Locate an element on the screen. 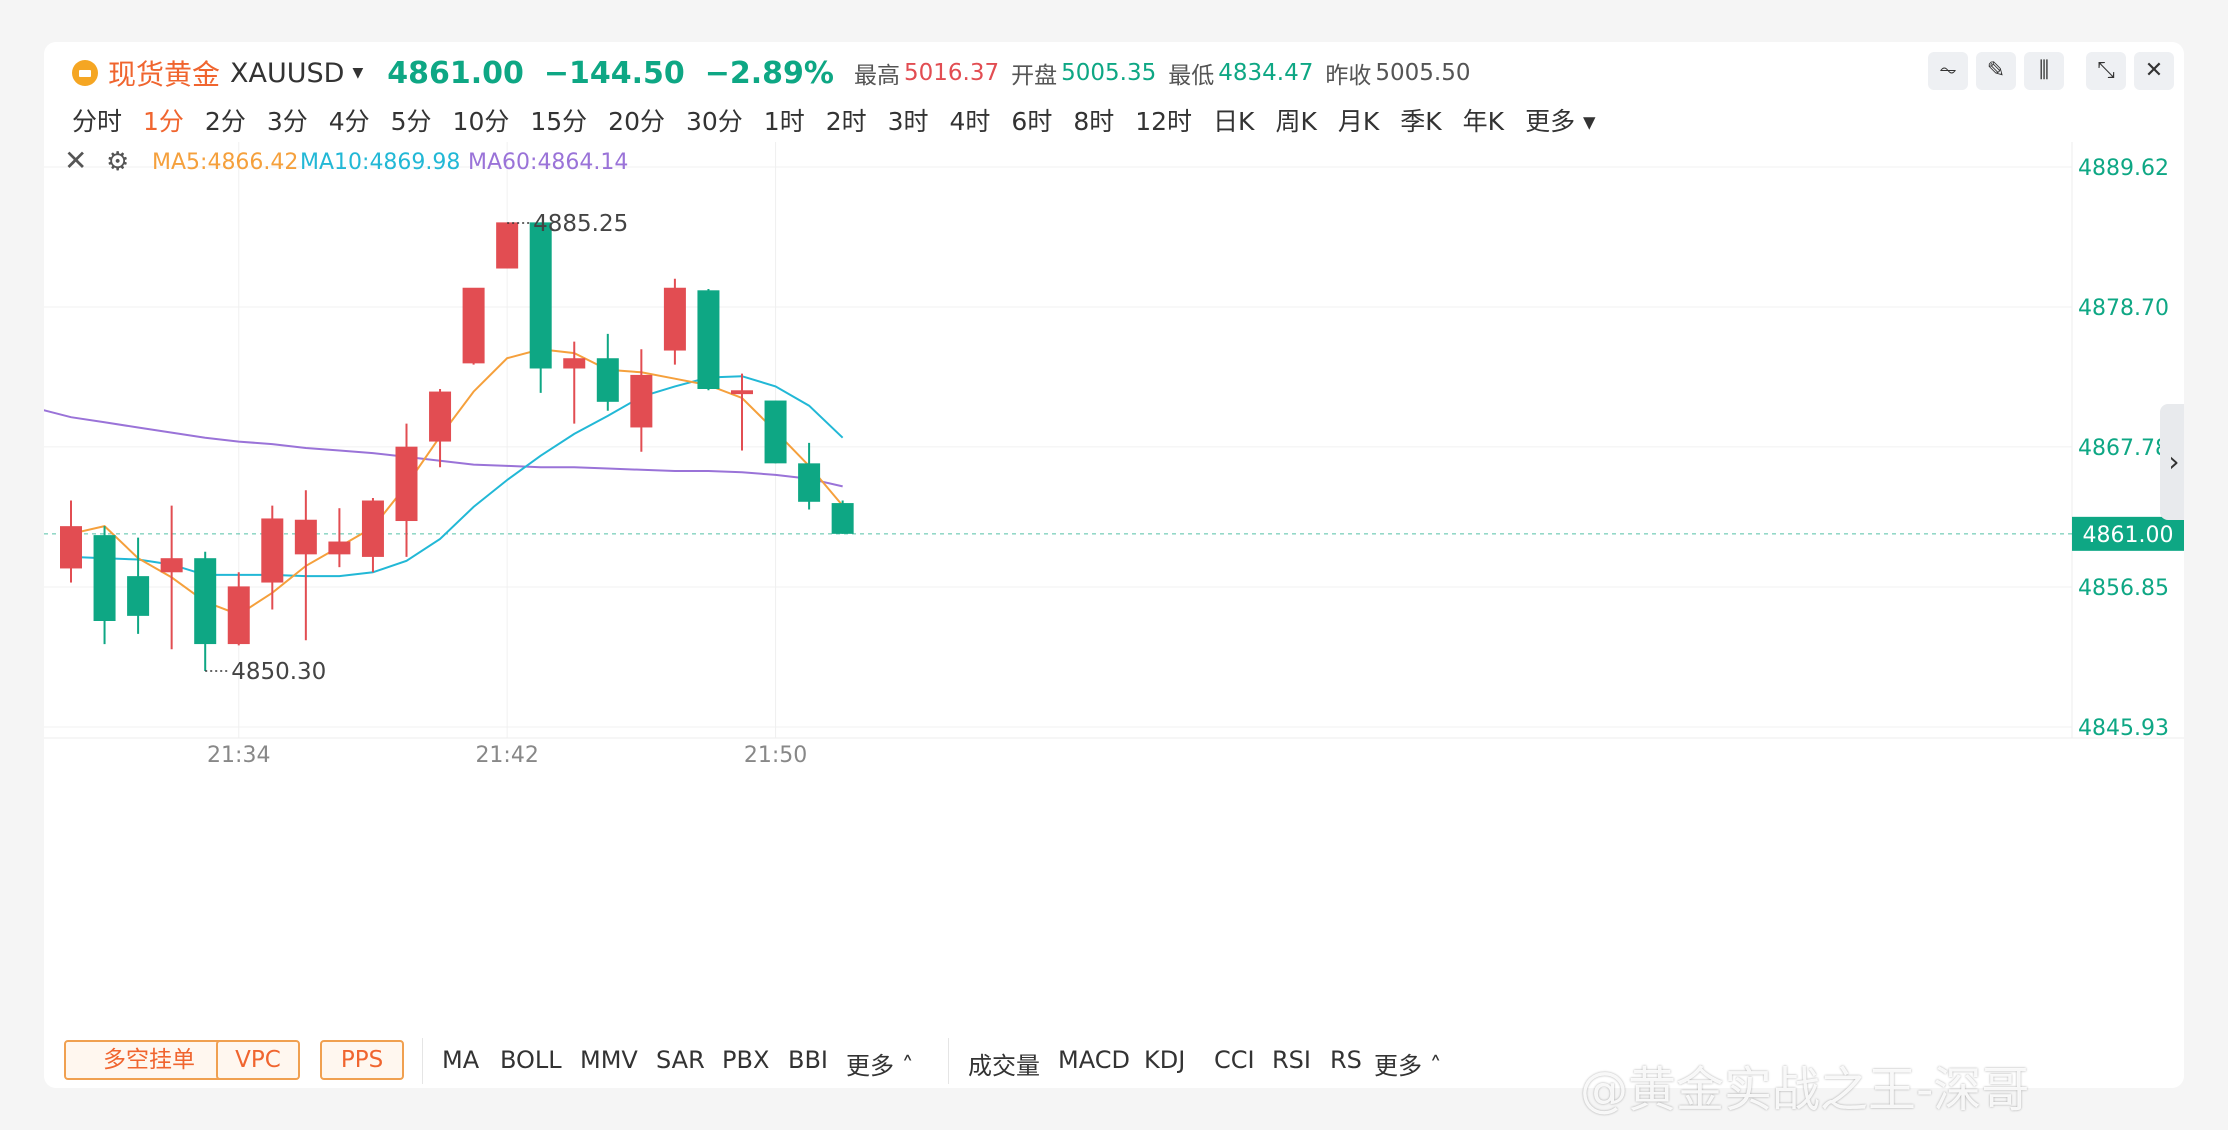 Image resolution: width=2228 pixels, height=1130 pixels. period-tab: 30分 is located at coordinates (714, 121).